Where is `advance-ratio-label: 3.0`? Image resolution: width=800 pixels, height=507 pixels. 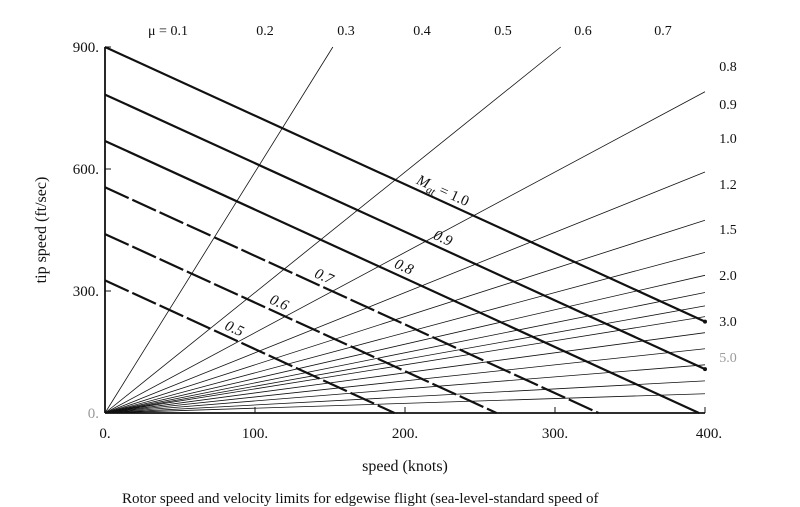
advance-ratio-label: 3.0 is located at coordinates (728, 322).